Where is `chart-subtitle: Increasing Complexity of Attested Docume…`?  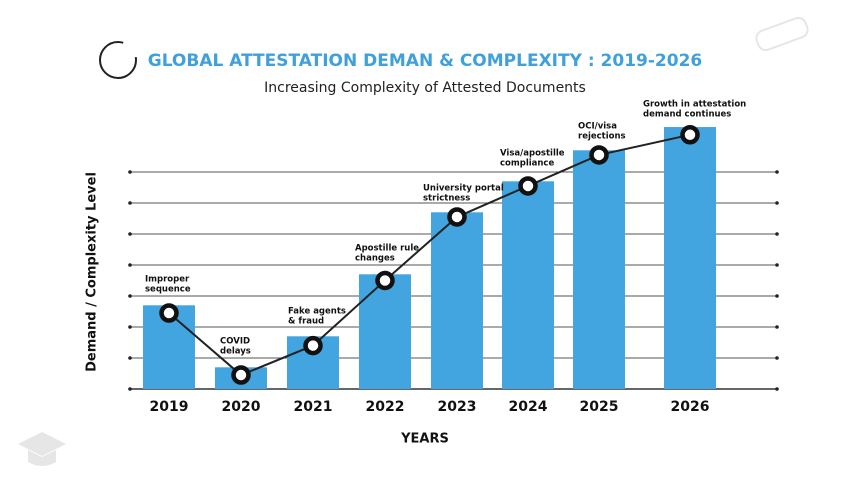 chart-subtitle: Increasing Complexity of Attested Docume… is located at coordinates (425, 88).